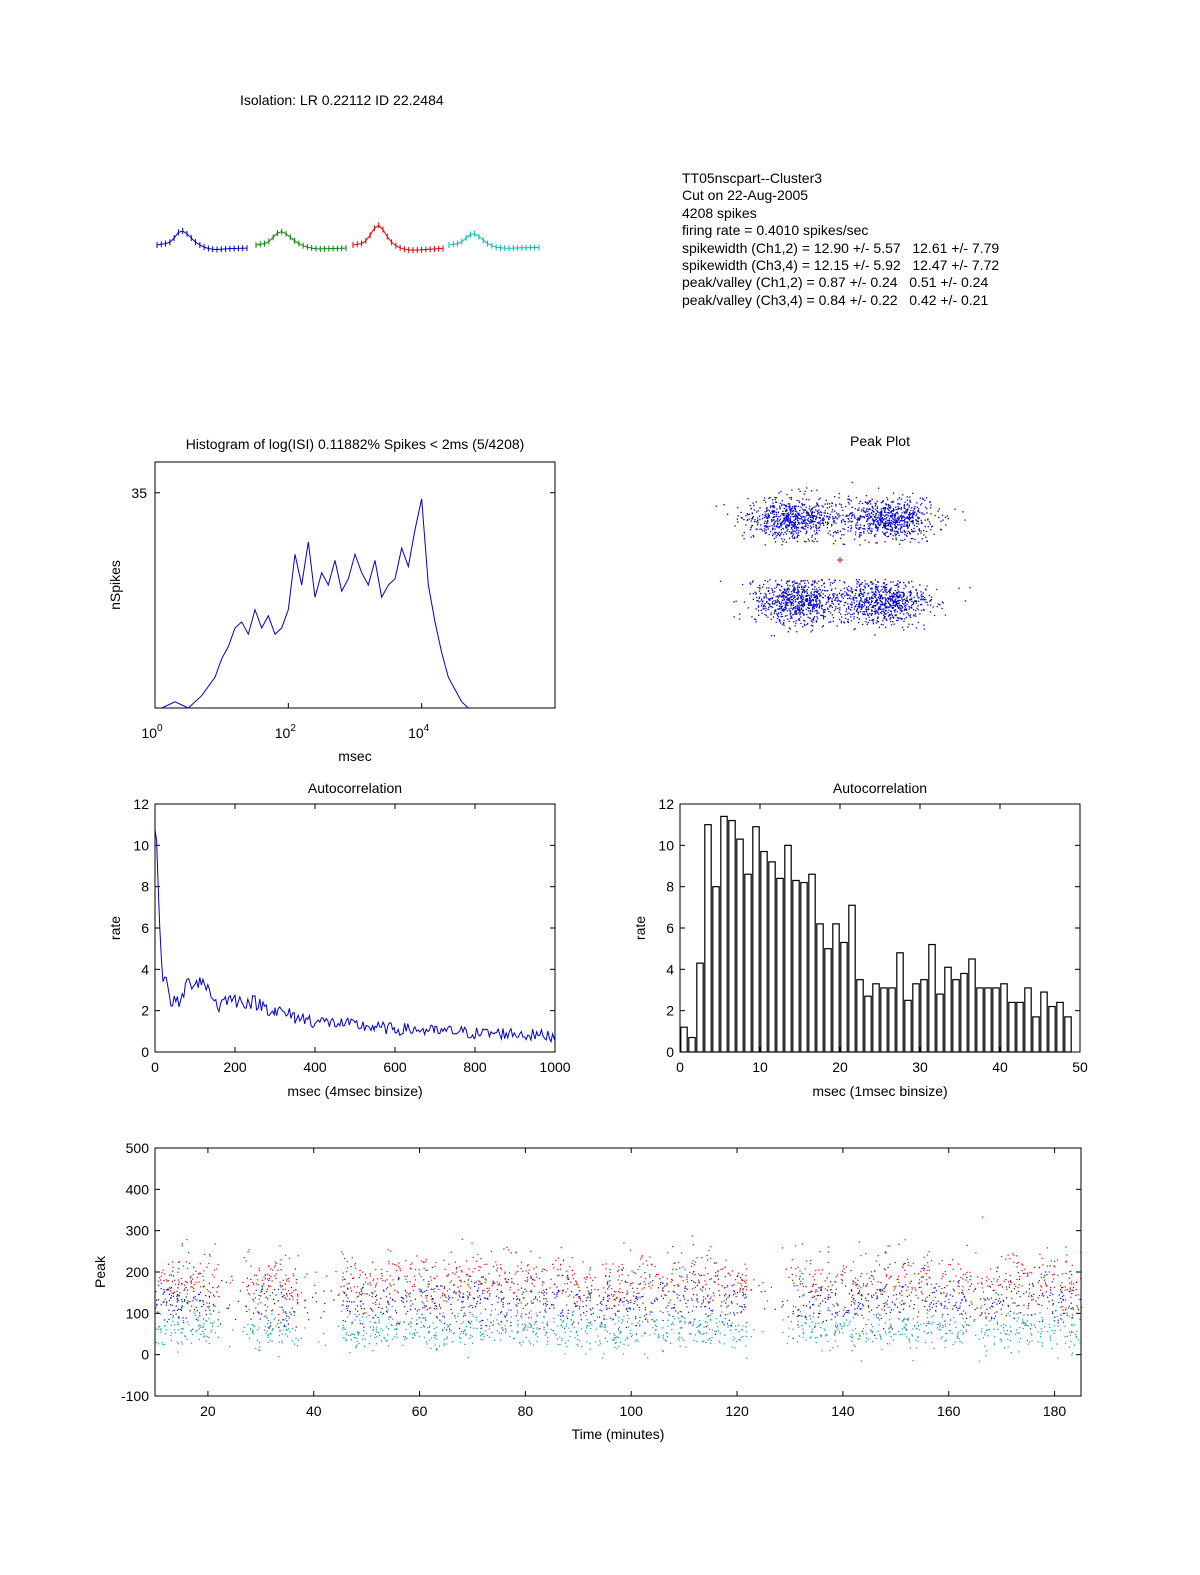 This screenshot has width=1200, height=1575. What do you see at coordinates (844, 997) in the screenshot?
I see `autocorr-1ms-bar` at bounding box center [844, 997].